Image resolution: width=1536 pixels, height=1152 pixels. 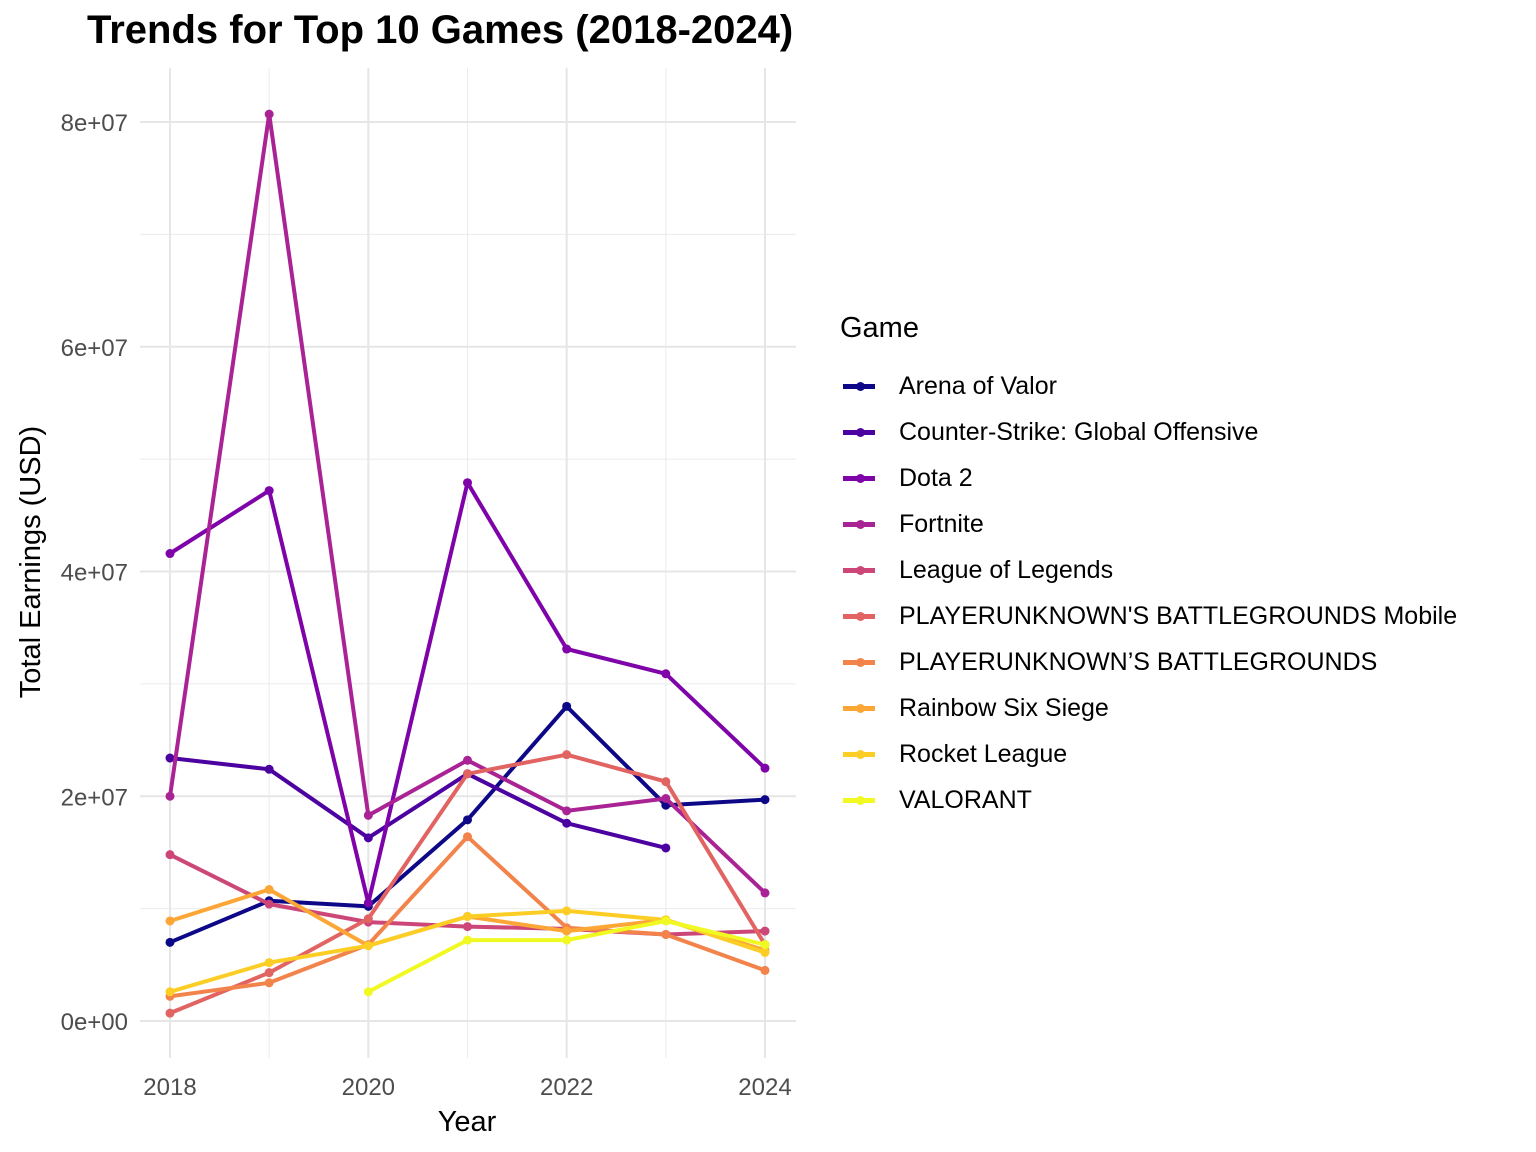 I want to click on chart-title: Trends for Top 10 Games (2018-2024), so click(x=440, y=30).